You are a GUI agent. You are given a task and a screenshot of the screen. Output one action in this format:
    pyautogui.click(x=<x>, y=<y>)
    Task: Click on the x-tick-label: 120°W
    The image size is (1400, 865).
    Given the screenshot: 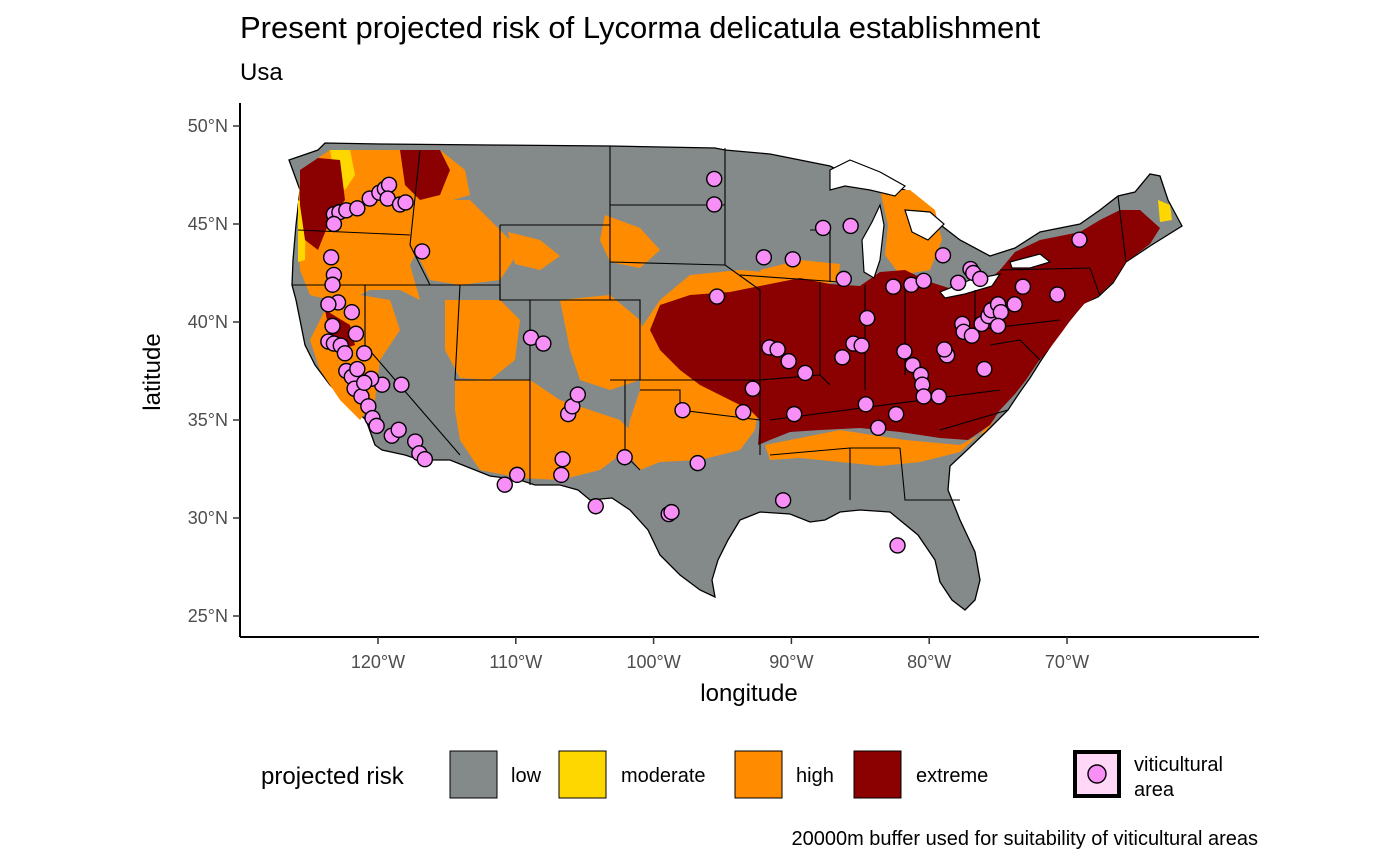 What is the action you would take?
    pyautogui.click(x=378, y=662)
    